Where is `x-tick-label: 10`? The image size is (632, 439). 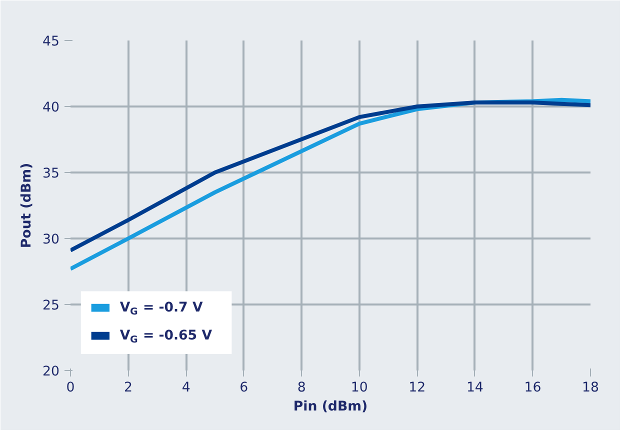
x-tick-label: 10 is located at coordinates (359, 388).